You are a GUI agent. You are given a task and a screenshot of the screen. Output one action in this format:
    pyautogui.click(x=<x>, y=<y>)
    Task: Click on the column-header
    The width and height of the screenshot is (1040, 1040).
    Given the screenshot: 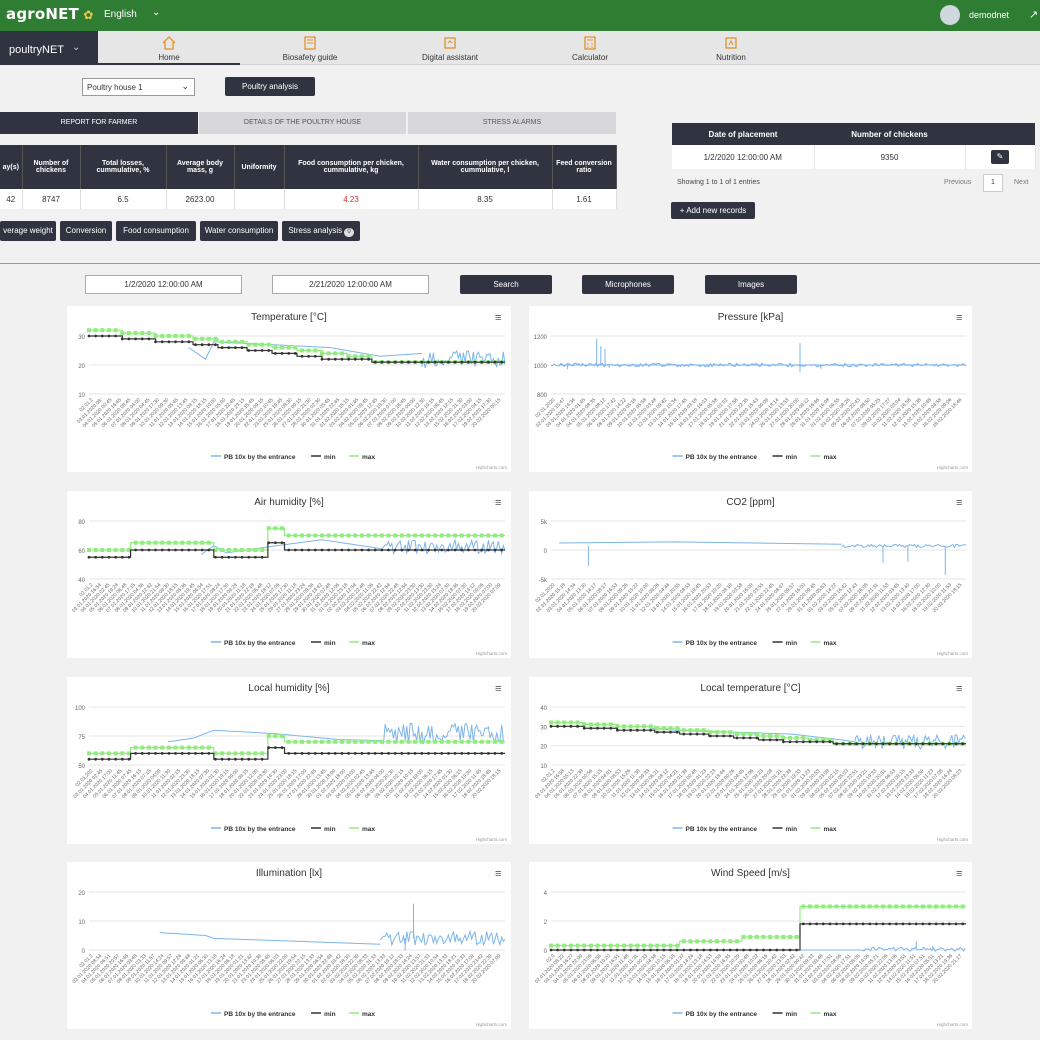 What is the action you would take?
    pyautogui.click(x=1000, y=134)
    